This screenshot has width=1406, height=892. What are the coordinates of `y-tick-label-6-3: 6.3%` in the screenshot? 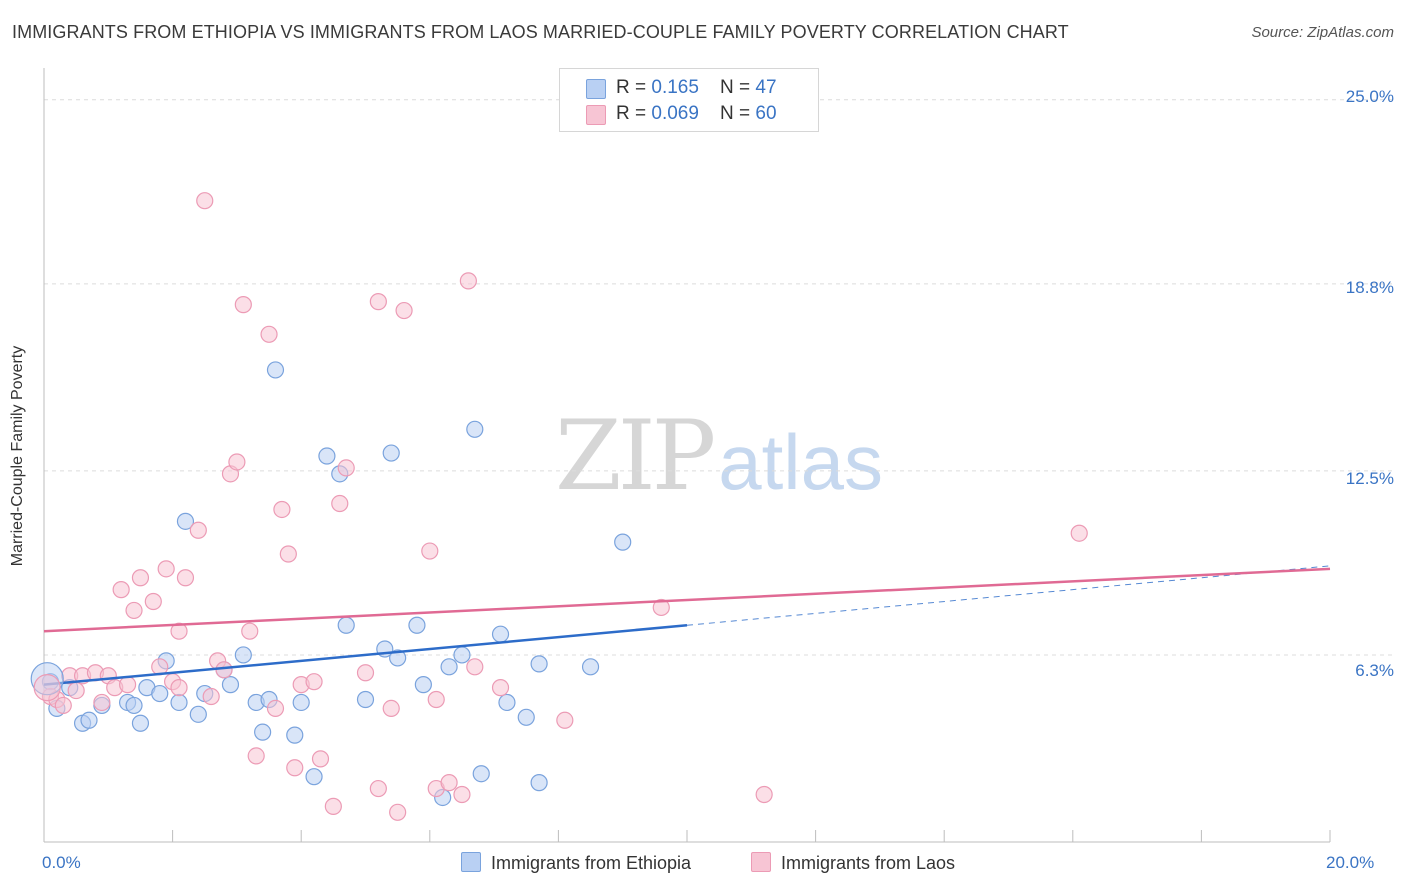 It's located at (1374, 670).